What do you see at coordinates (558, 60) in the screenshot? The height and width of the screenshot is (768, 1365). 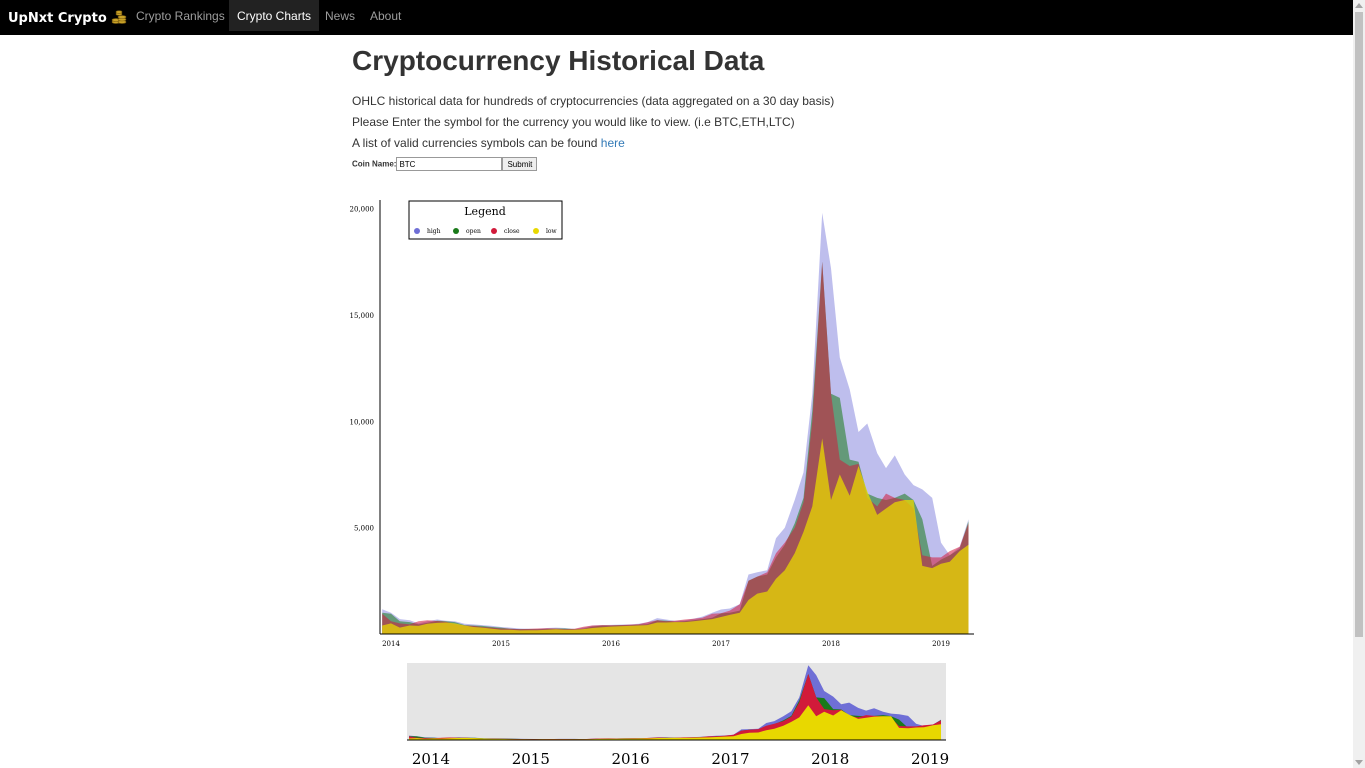 I see `page-title: Cryptocurrency Historical Data` at bounding box center [558, 60].